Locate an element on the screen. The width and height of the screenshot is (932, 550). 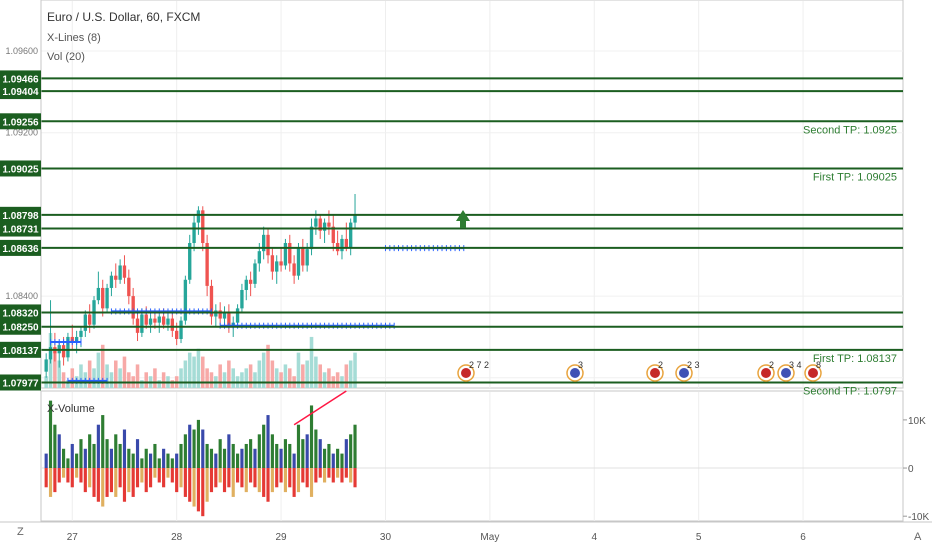
time-tick-label: 28 is located at coordinates (177, 537).